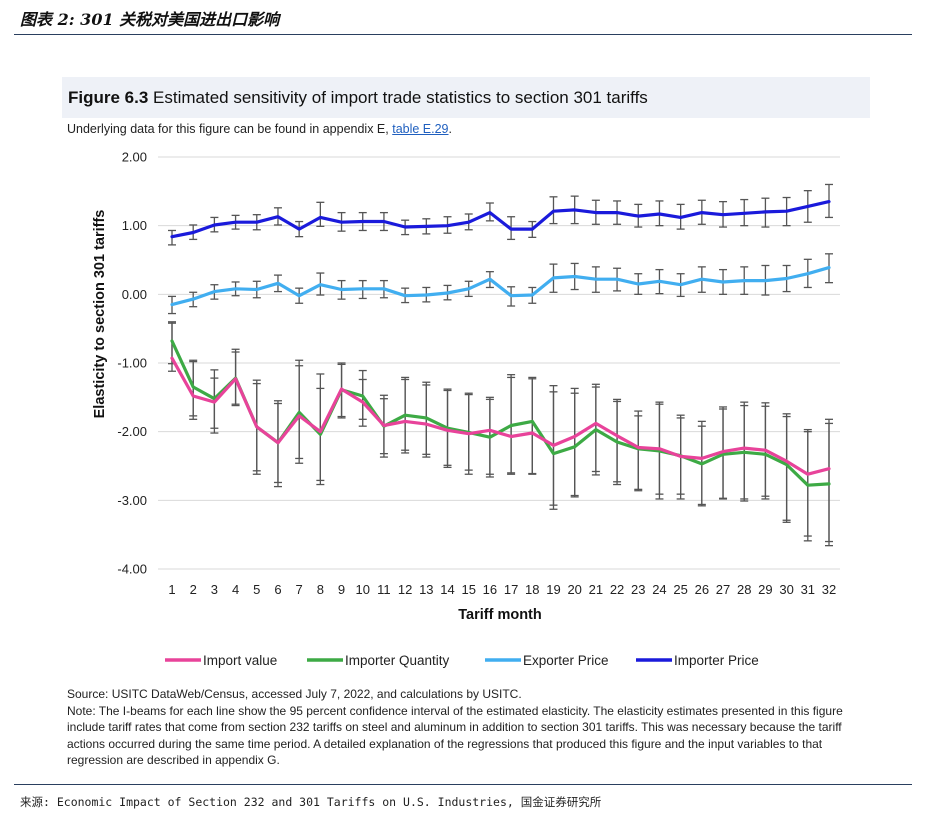 The image size is (939, 816). I want to click on table-link: table E.29, so click(420, 129).